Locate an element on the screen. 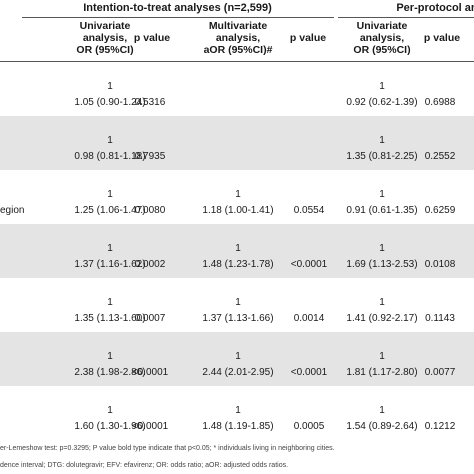 The image size is (474, 474). header-univariate: Univariate analysis, OR (95%CI) is located at coordinates (105, 38).